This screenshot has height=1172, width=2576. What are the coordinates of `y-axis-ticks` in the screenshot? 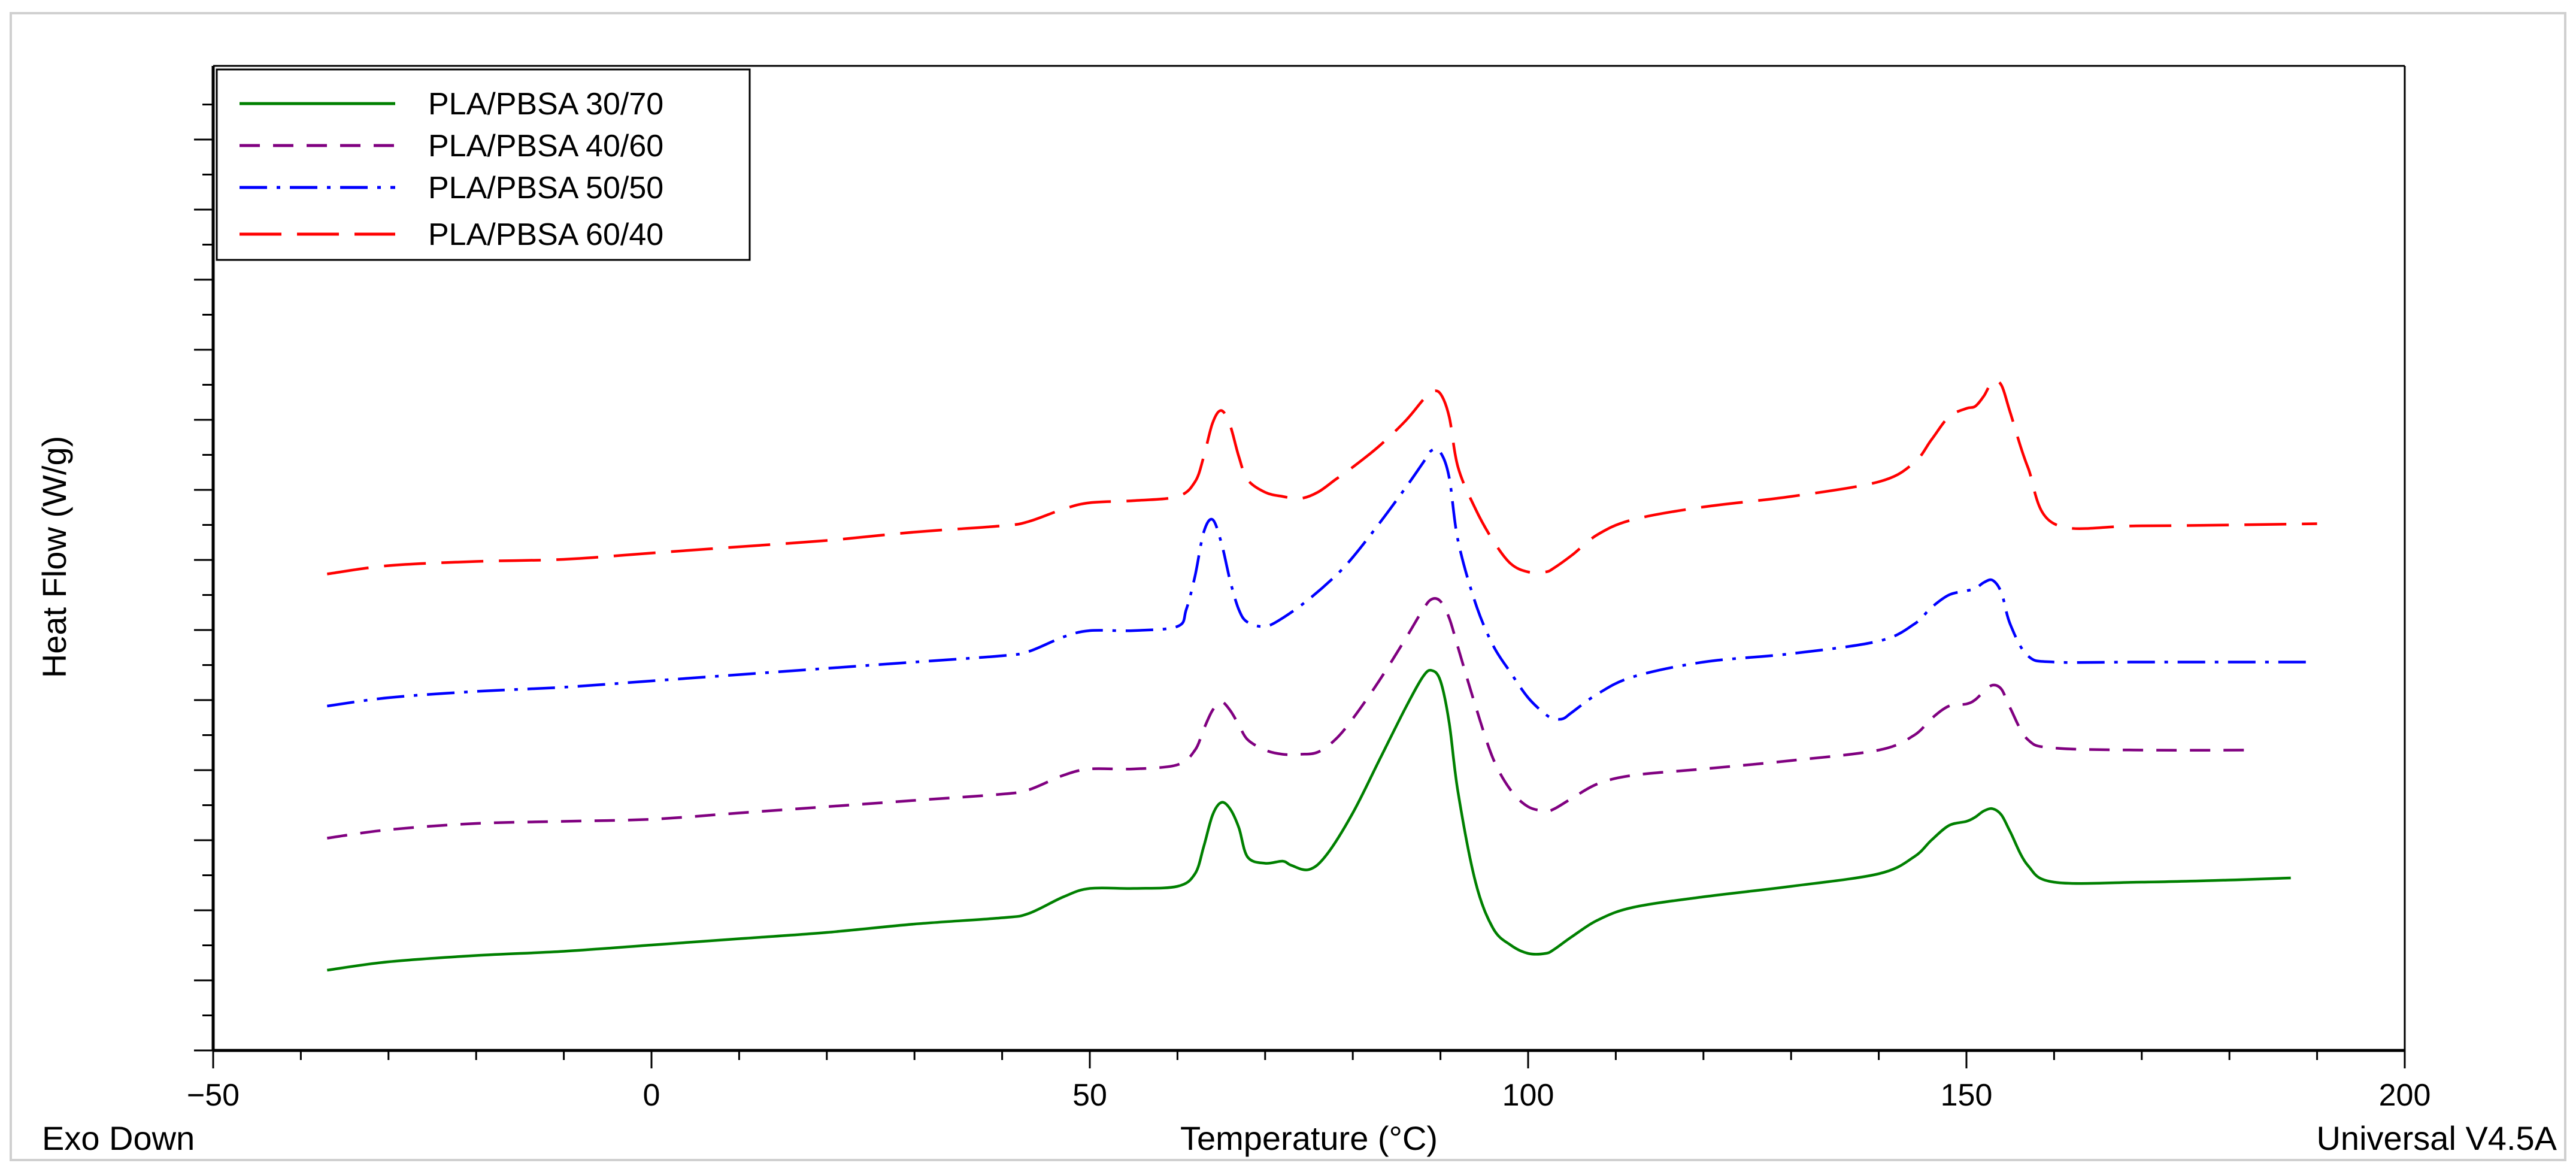 It's located at (203, 578).